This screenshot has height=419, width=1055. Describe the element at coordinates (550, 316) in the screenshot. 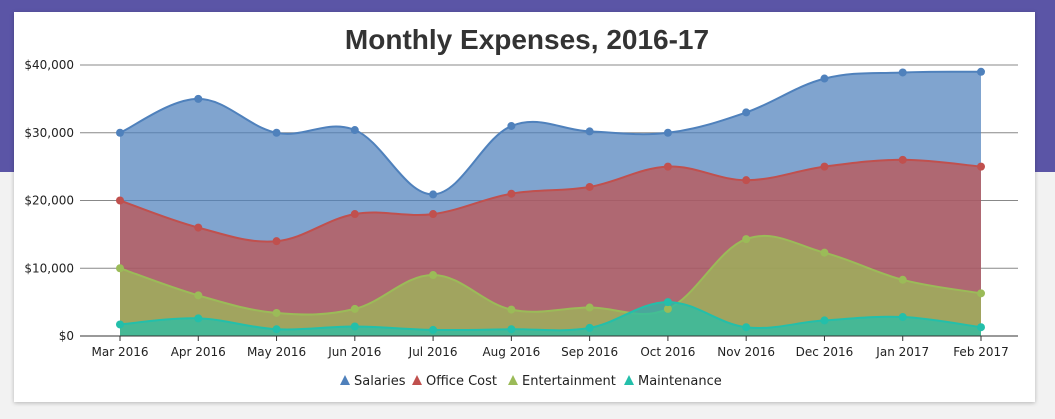

I see `series-line` at that location.